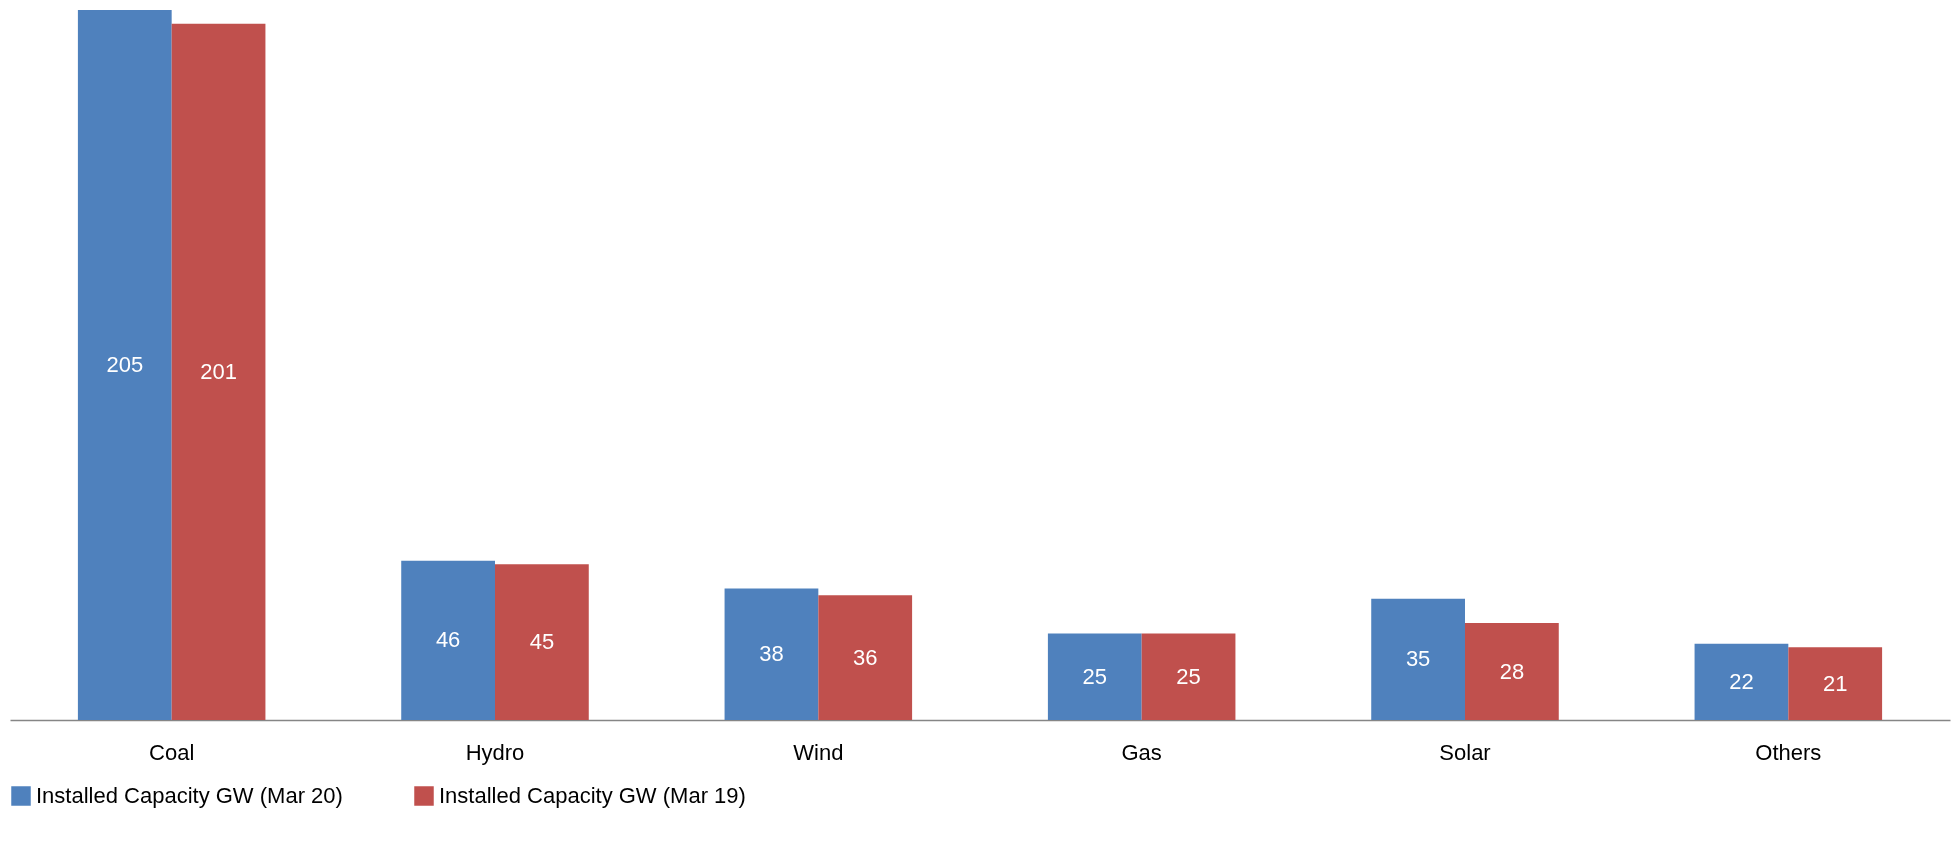 This screenshot has width=1954, height=853. Describe the element at coordinates (592, 795) in the screenshot. I see `legend-label: Installed Capacity GW (Mar 19)` at that location.